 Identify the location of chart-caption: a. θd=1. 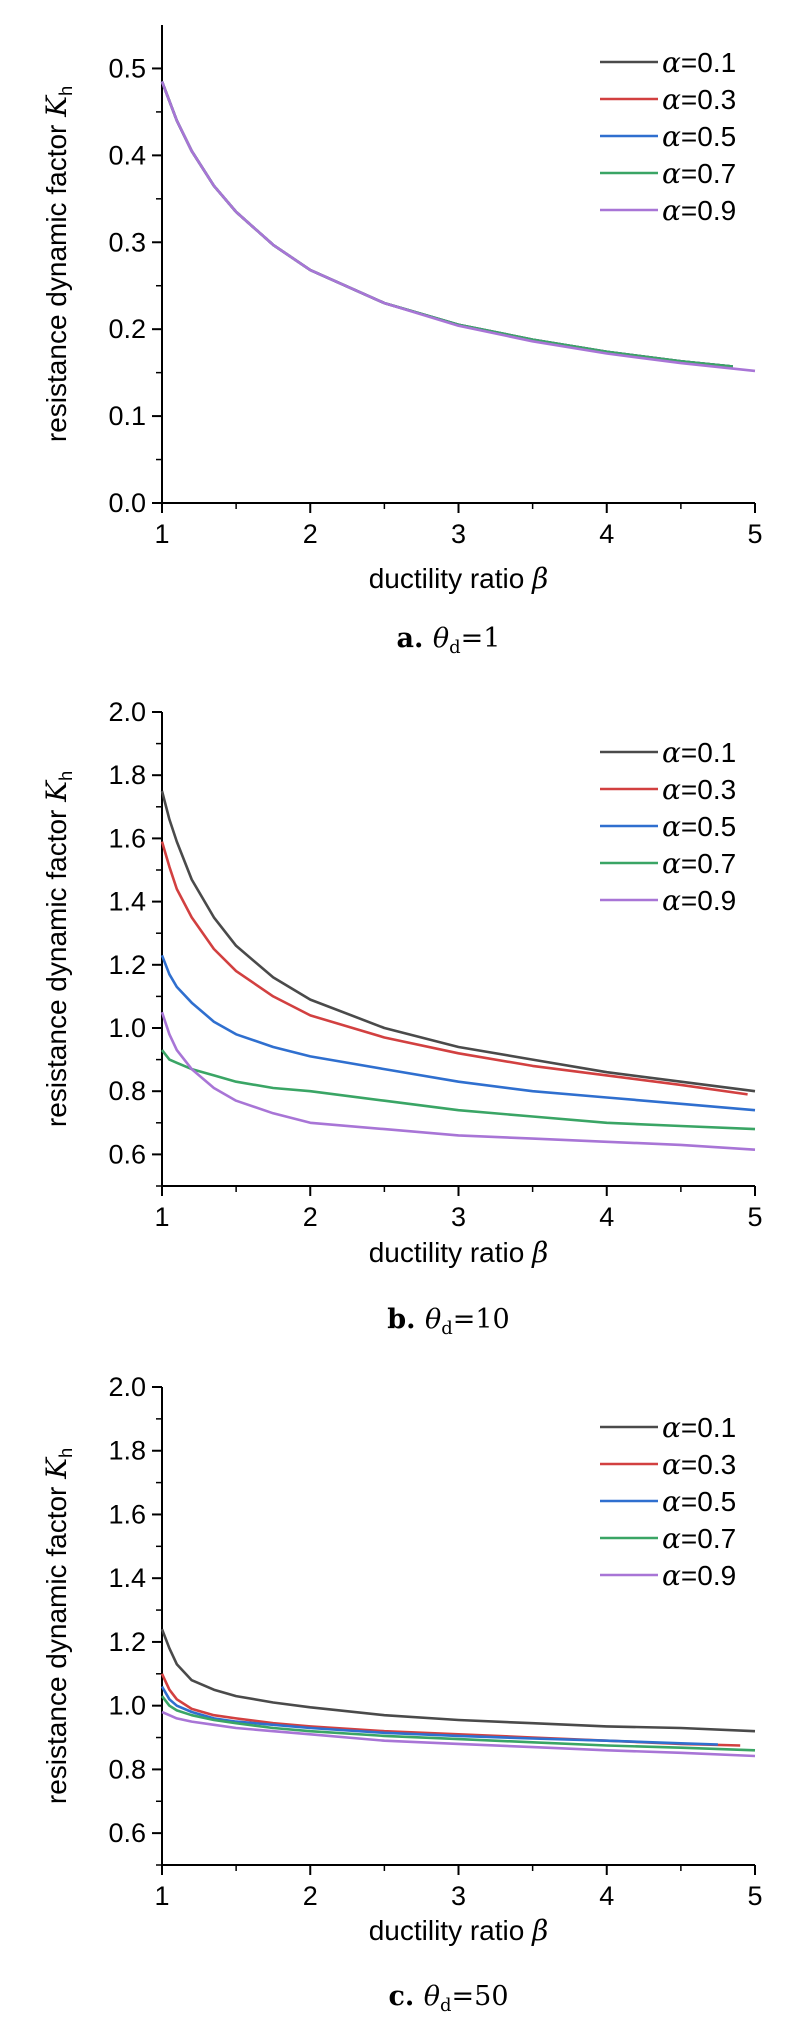
(449, 640).